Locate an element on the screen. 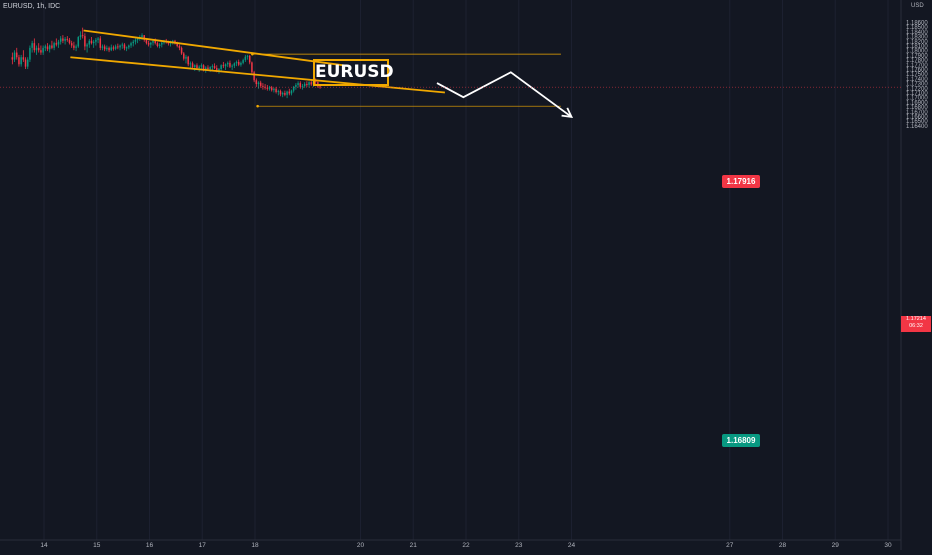 Image resolution: width=932 pixels, height=555 pixels. channel-upper-line is located at coordinates (217, 48).